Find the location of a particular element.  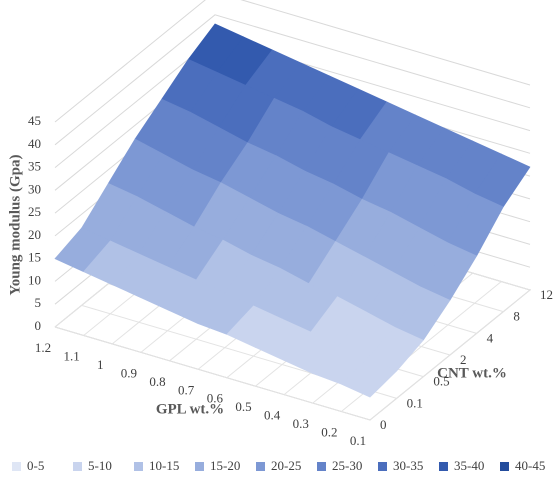

z-tick-label: 10 is located at coordinates (34, 279).